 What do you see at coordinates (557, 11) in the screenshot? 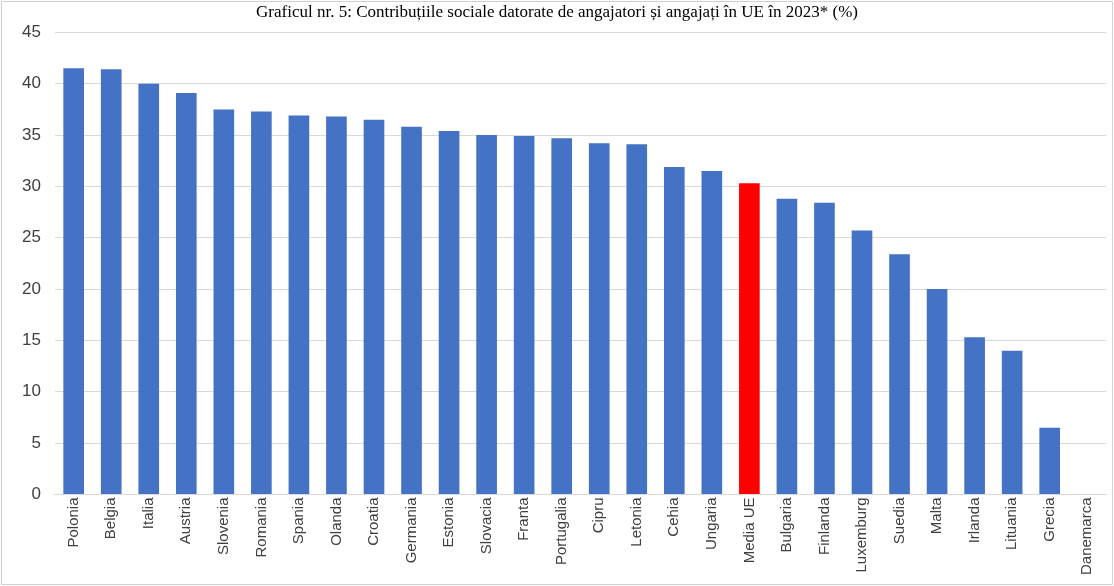
I see `chart-title: Graficul nr. 5: Contribuțiile sociale datorate de angajatori și angajați în UE în 2023* (%)` at bounding box center [557, 11].